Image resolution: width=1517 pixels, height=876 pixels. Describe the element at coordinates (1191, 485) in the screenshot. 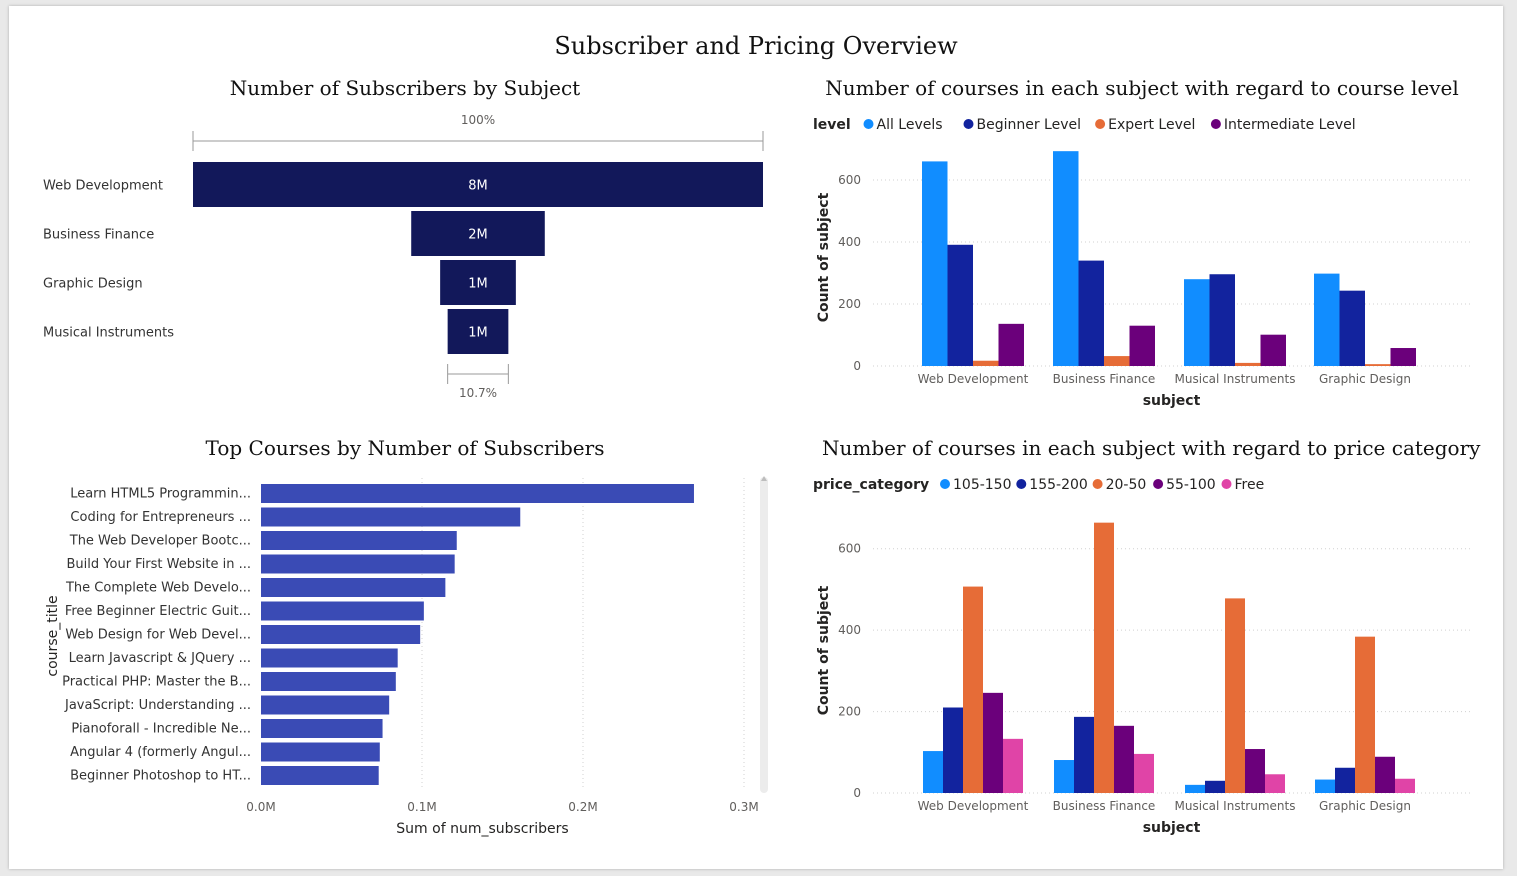

I see `price-chart-legend-label: 55-100` at that location.